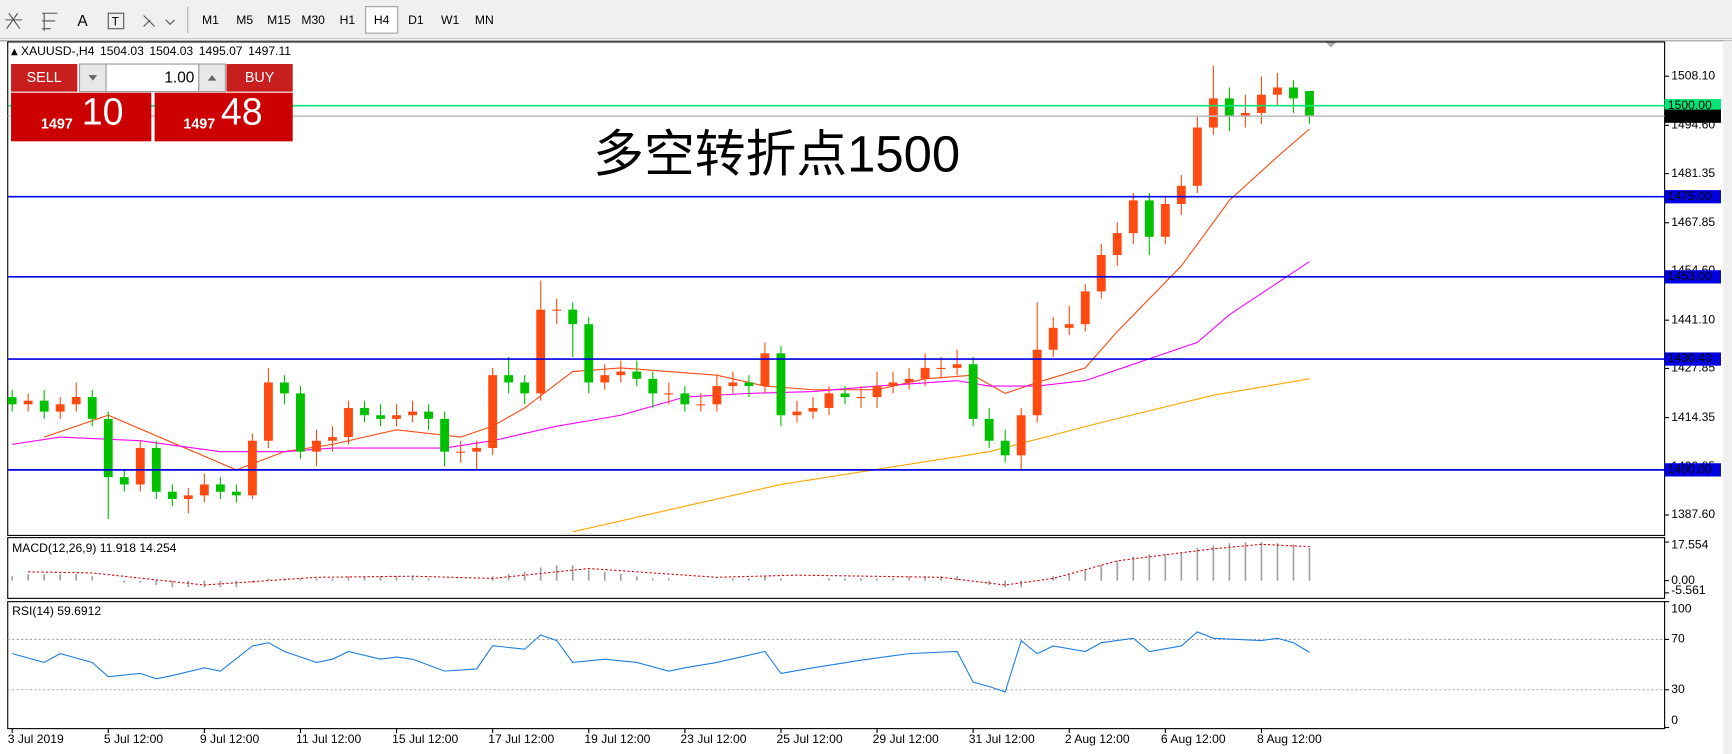 This screenshot has height=754, width=1732. What do you see at coordinates (1693, 75) in the screenshot?
I see `y-tick-label: 1508.10` at bounding box center [1693, 75].